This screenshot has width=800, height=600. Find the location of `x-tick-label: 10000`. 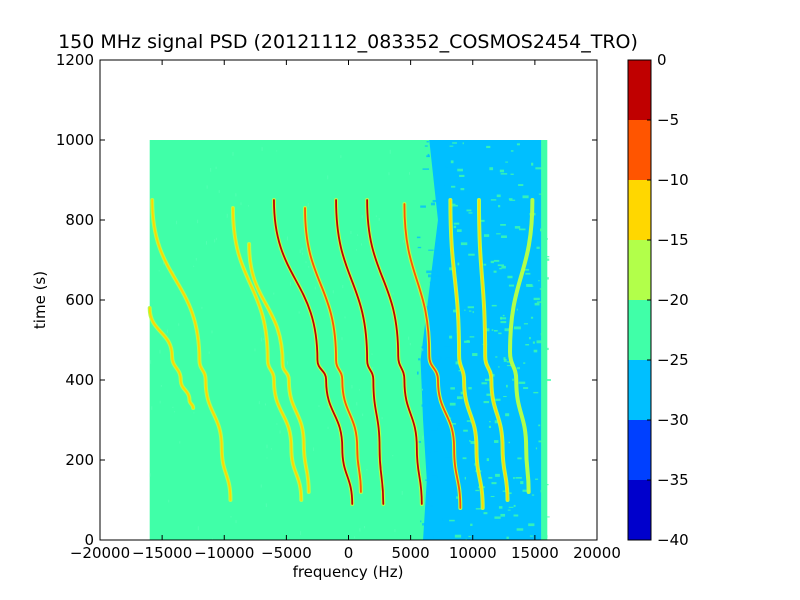

x-tick-label: 10000 is located at coordinates (473, 553).